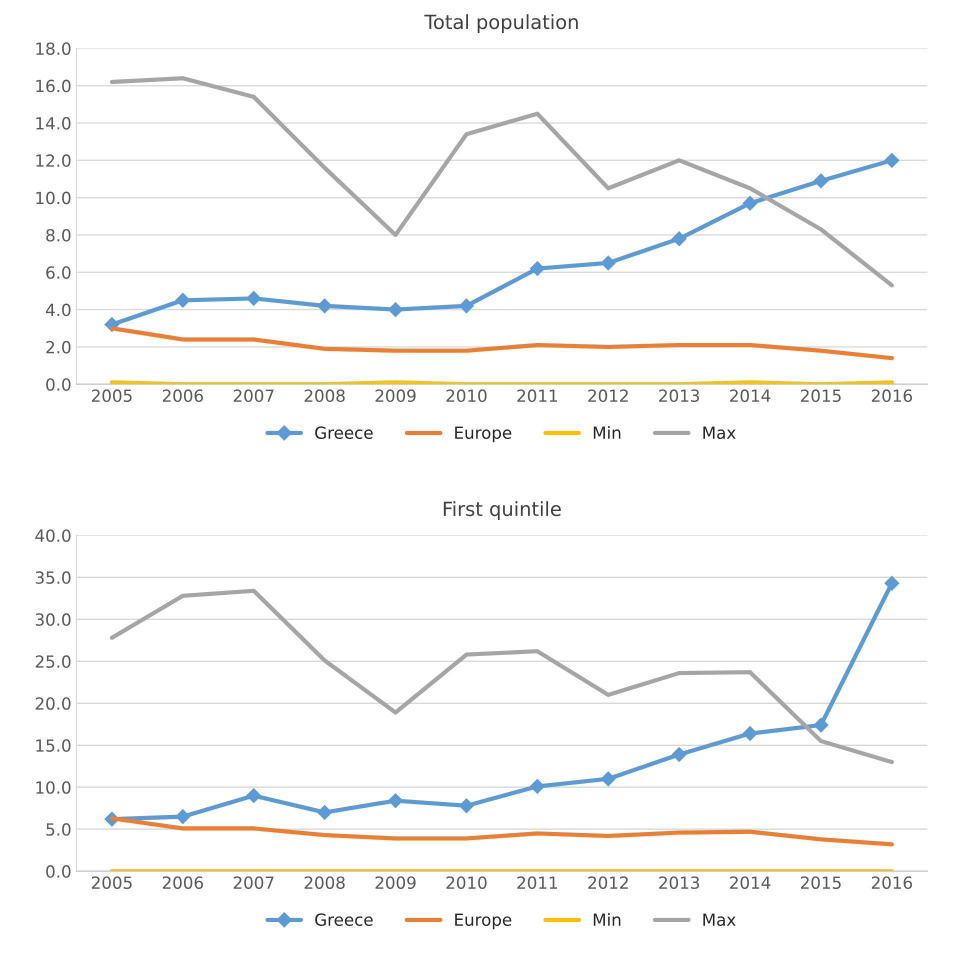  Describe the element at coordinates (58, 829) in the screenshot. I see `y-tick-label: 5.0` at that location.